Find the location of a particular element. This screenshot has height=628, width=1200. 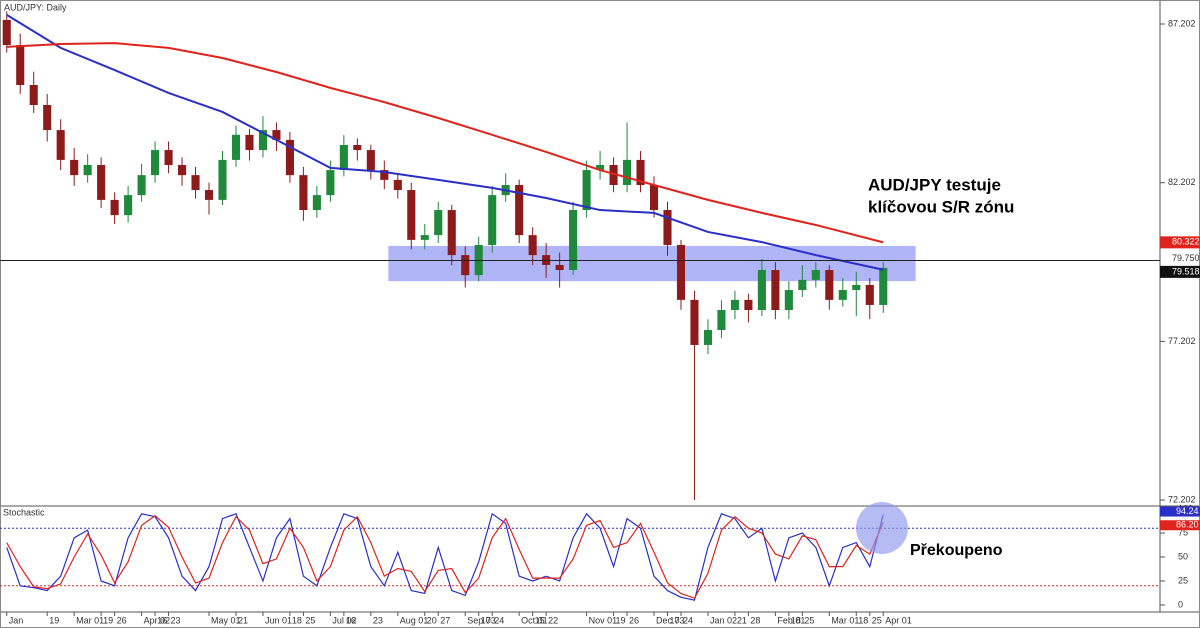

y-tick-label: 77.202 is located at coordinates (1182, 341).